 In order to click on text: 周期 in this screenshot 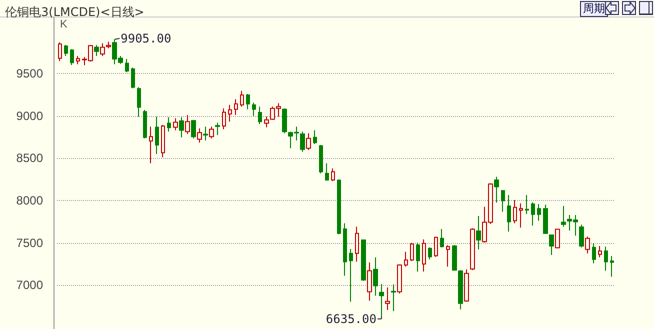, I will do `click(594, 9)`.